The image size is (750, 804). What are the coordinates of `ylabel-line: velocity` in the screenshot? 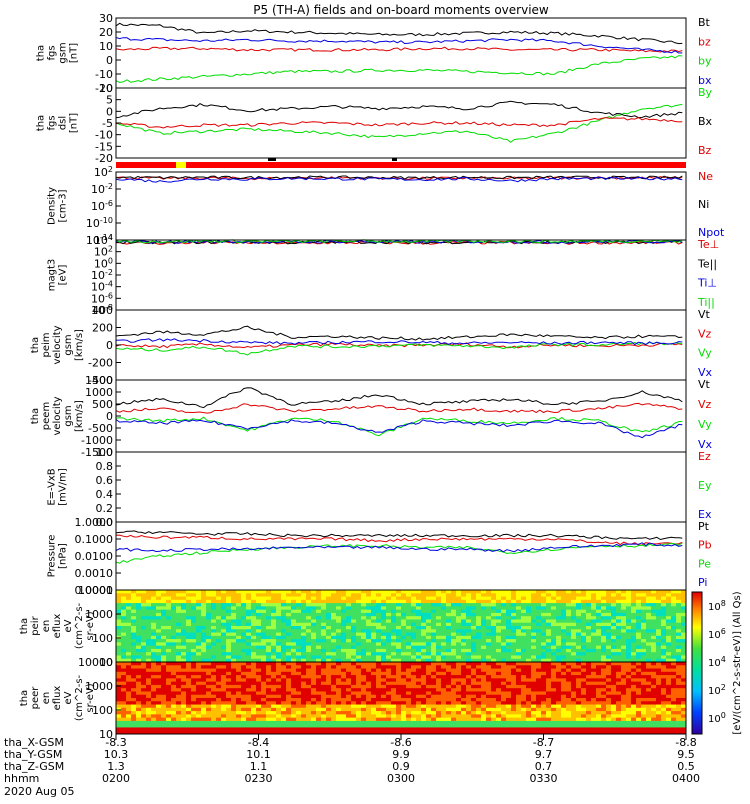 It's located at (57, 415).